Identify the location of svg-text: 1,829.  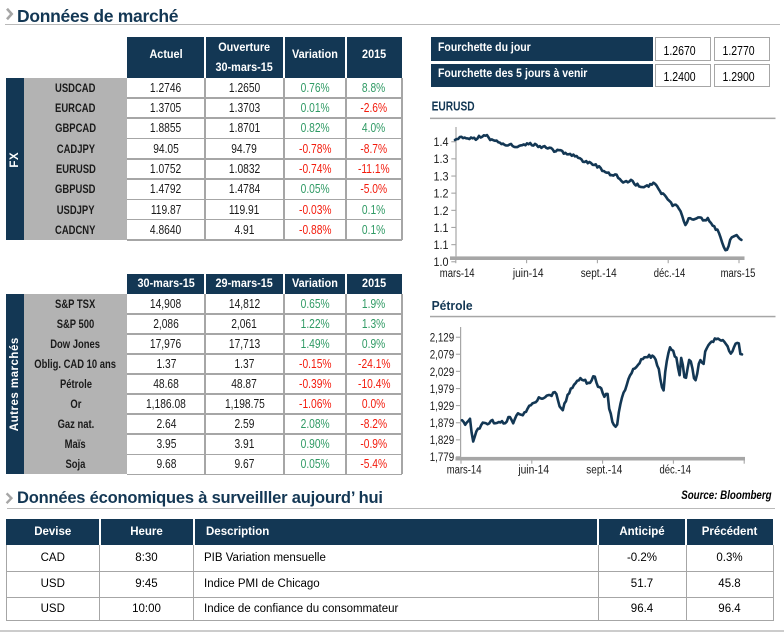
(442, 440).